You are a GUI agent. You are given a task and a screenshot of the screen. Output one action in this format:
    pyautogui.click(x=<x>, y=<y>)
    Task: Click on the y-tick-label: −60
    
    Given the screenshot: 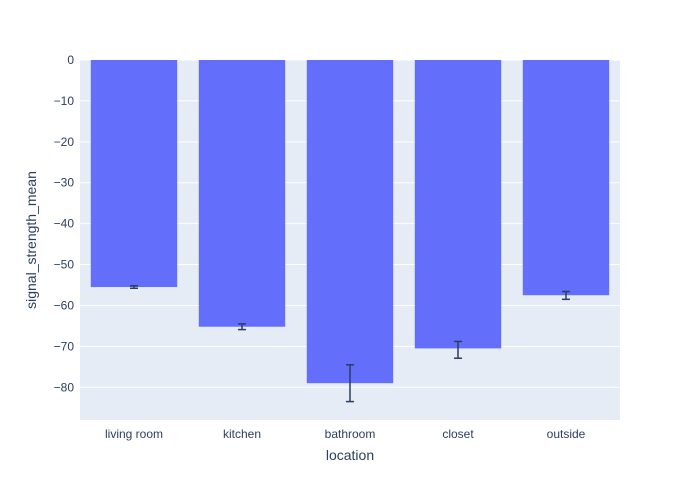 What is the action you would take?
    pyautogui.click(x=64, y=305)
    